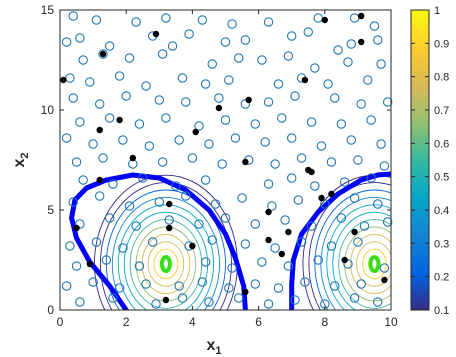 The image size is (456, 357). Describe the element at coordinates (324, 322) in the screenshot. I see `x-tick-label: 8` at that location.